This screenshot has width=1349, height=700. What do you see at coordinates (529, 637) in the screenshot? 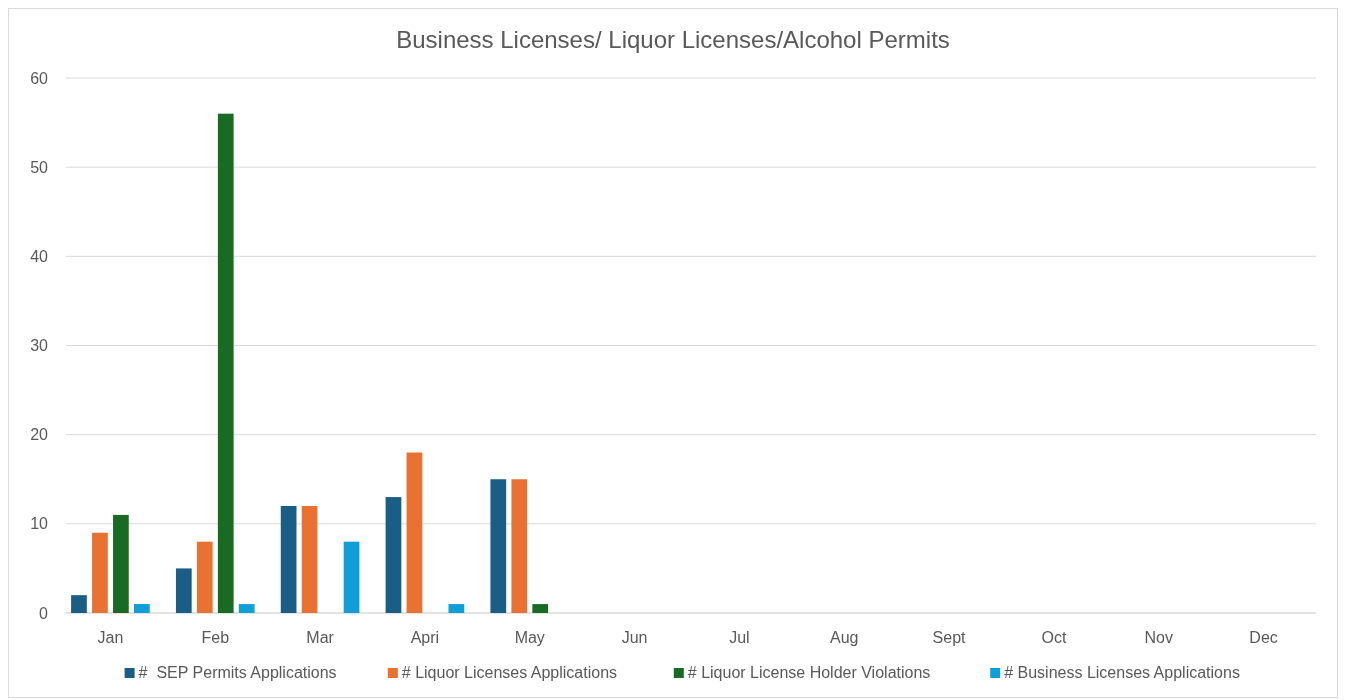
I see `x-tick-label: May` at bounding box center [529, 637].